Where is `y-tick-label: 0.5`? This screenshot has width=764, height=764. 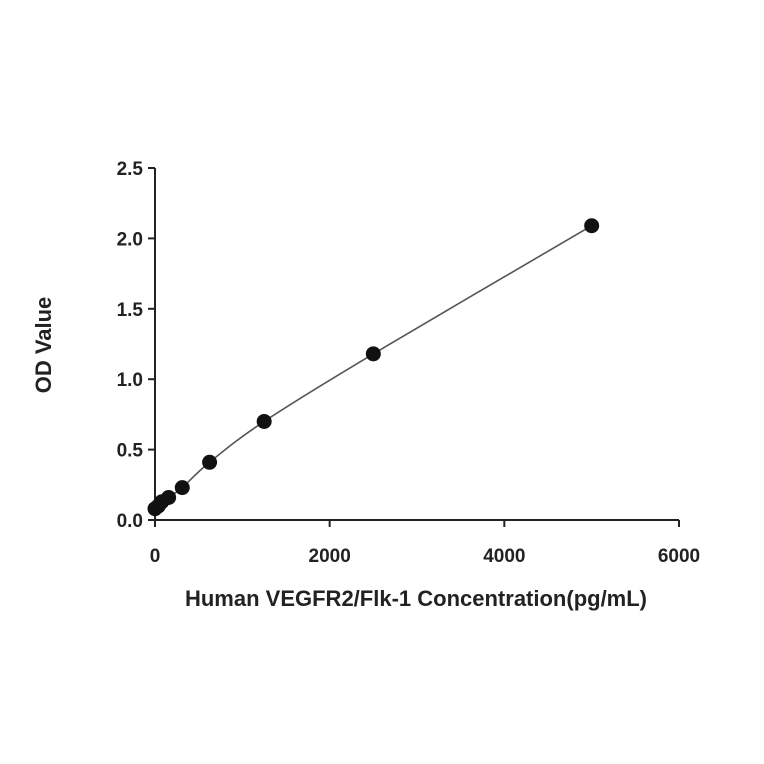
y-tick-label: 0.5 is located at coordinates (130, 451).